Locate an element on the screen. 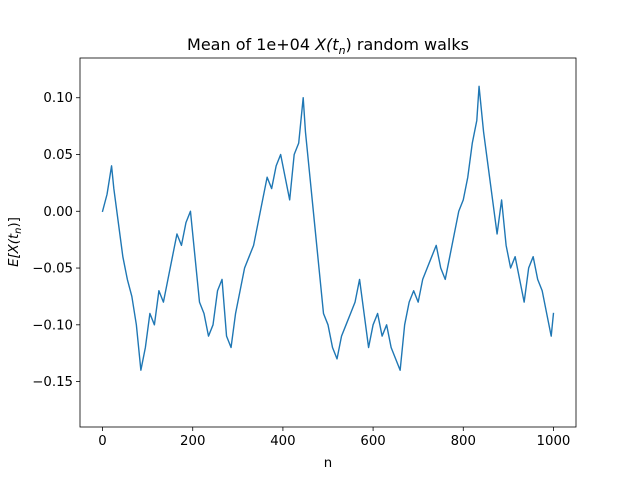 The width and height of the screenshot is (640, 480). x-tick-label: 400 is located at coordinates (282, 441).